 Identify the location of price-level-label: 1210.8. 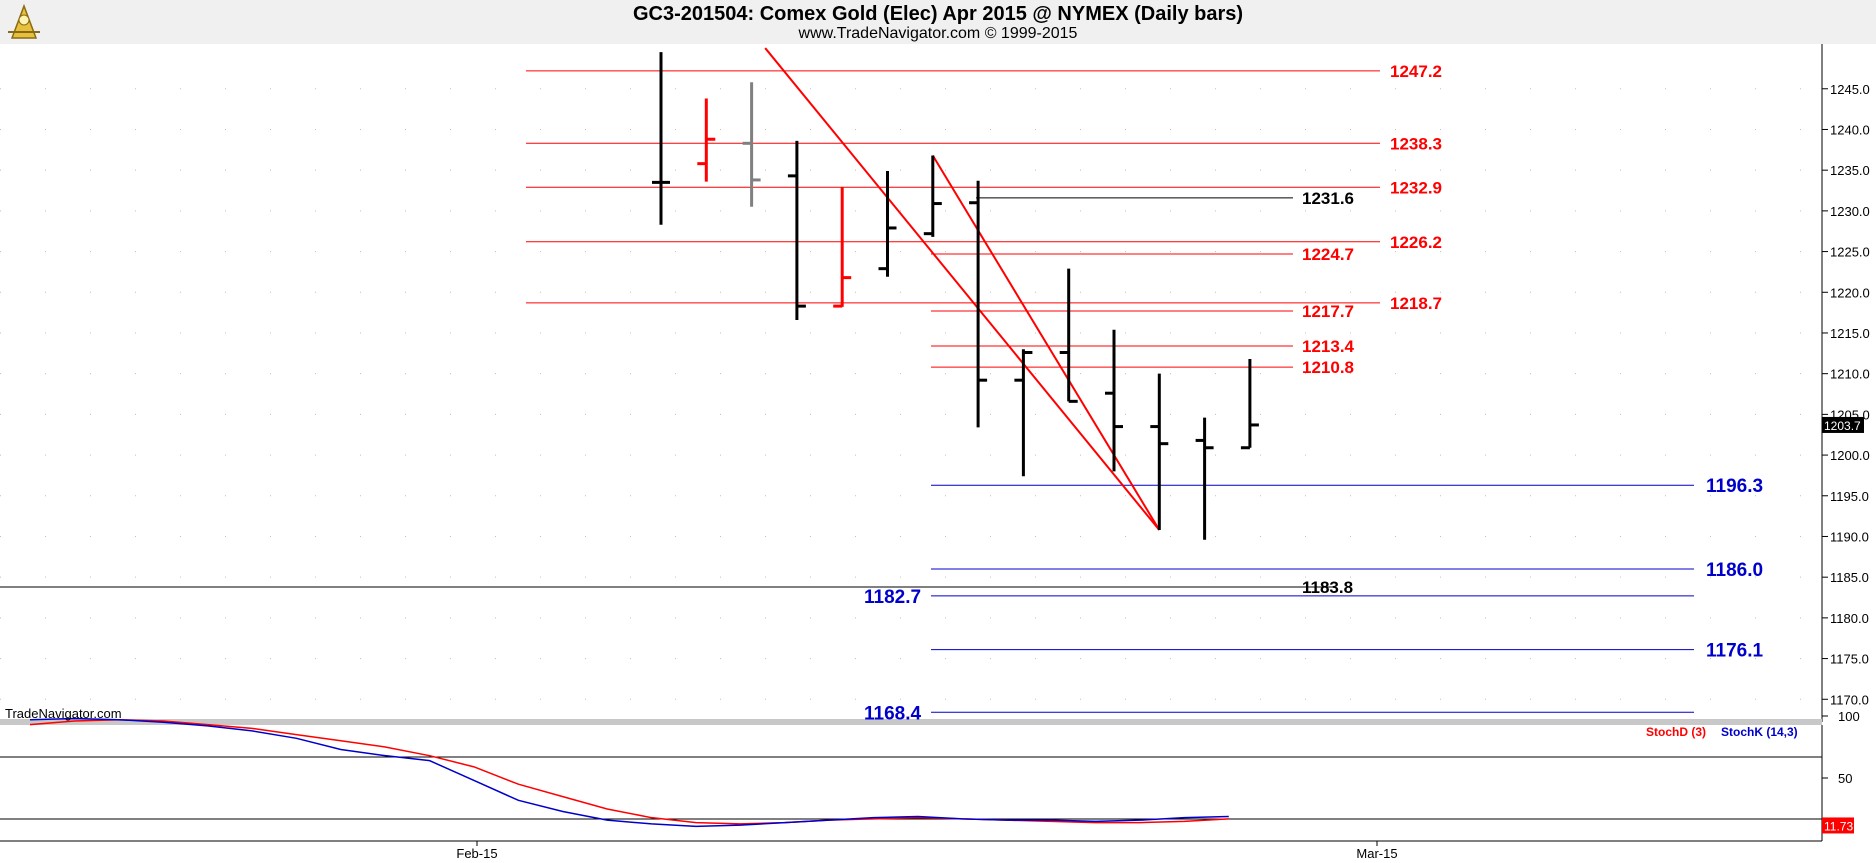
(1328, 367).